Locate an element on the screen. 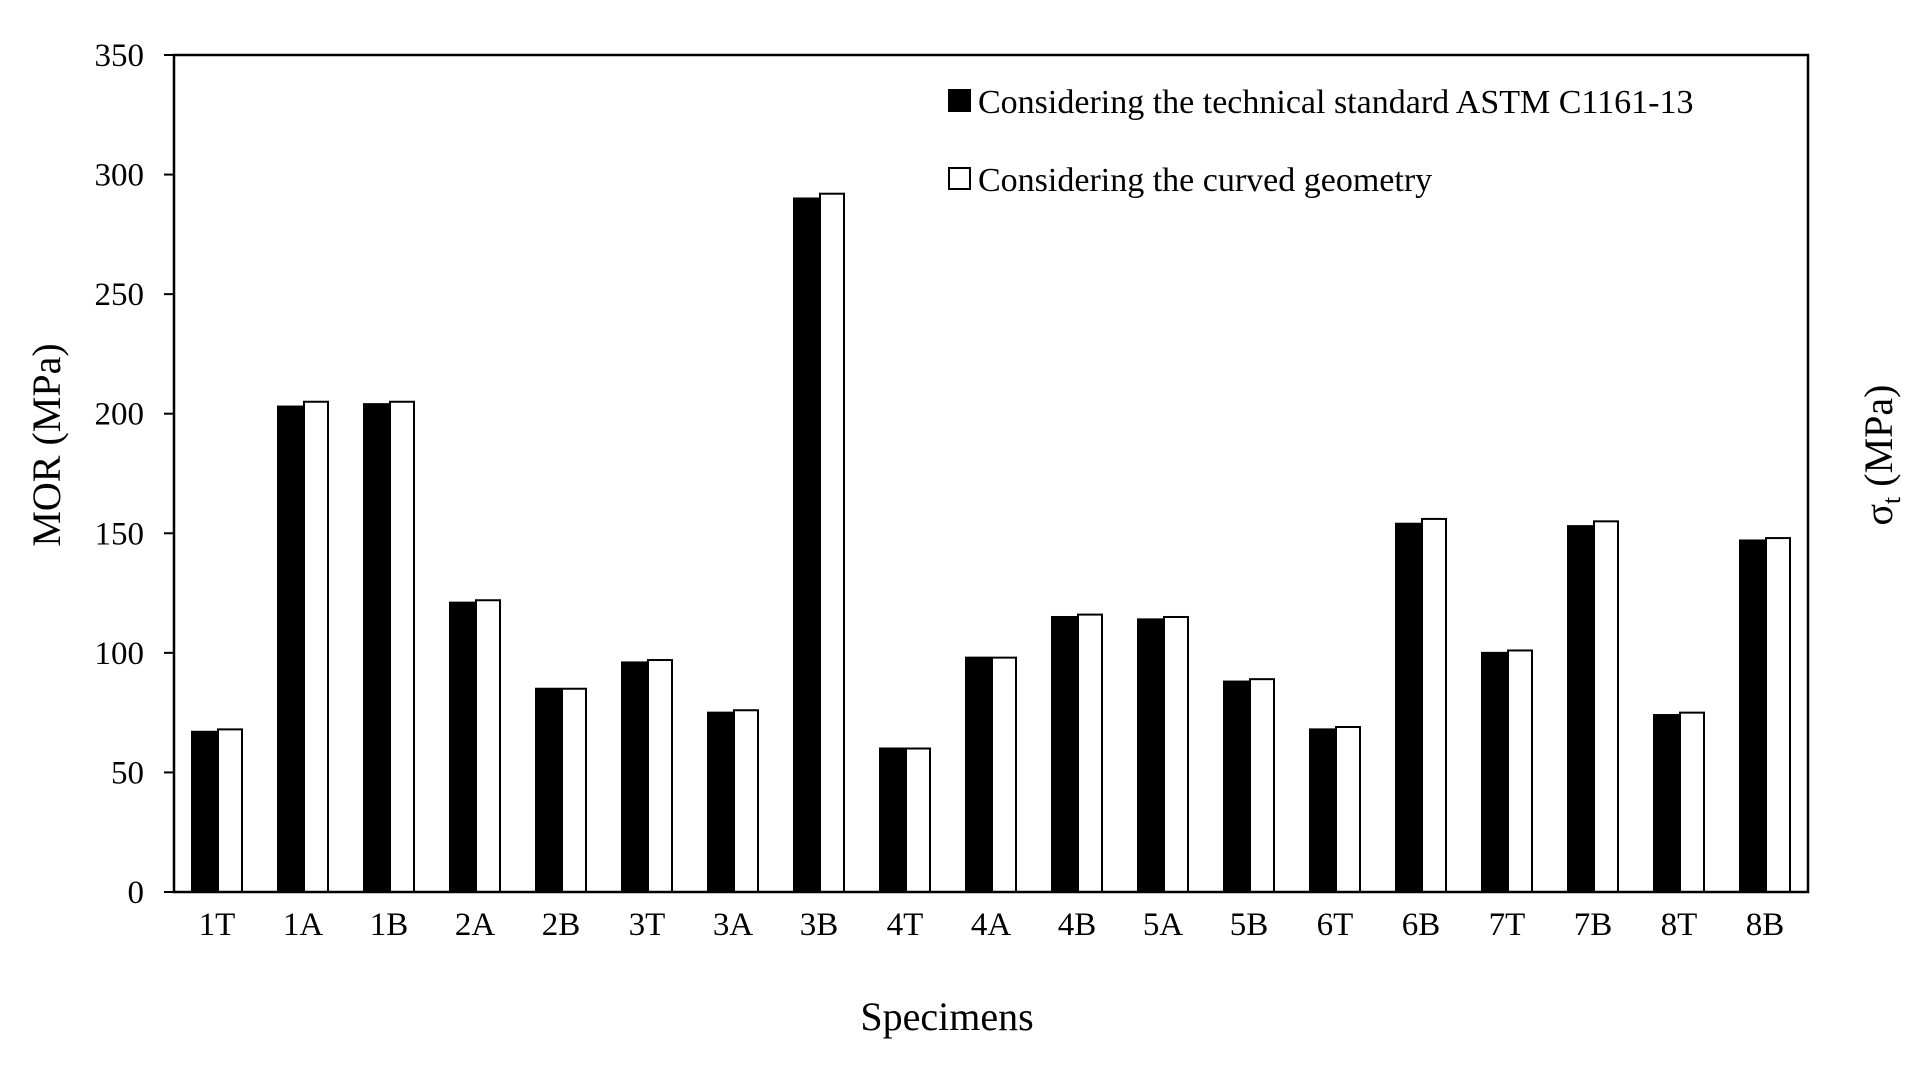 Image resolution: width=1913 pixels, height=1081 pixels. x-tick-label: 1T is located at coordinates (217, 925).